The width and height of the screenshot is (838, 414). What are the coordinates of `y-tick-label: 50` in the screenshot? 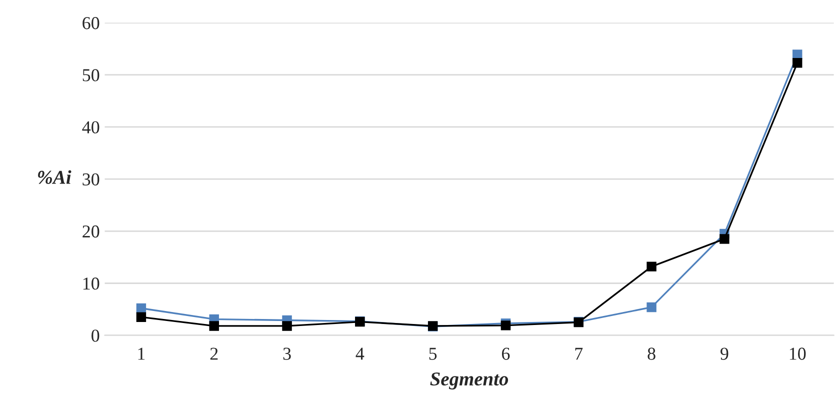 It's located at (91, 75).